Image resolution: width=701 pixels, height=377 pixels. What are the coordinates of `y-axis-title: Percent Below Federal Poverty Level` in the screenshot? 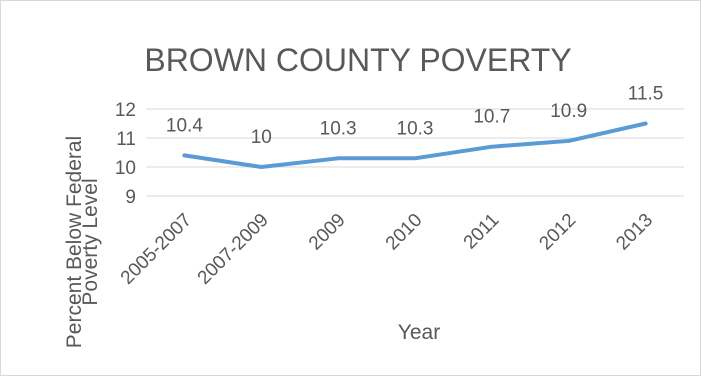 It's located at (82, 242).